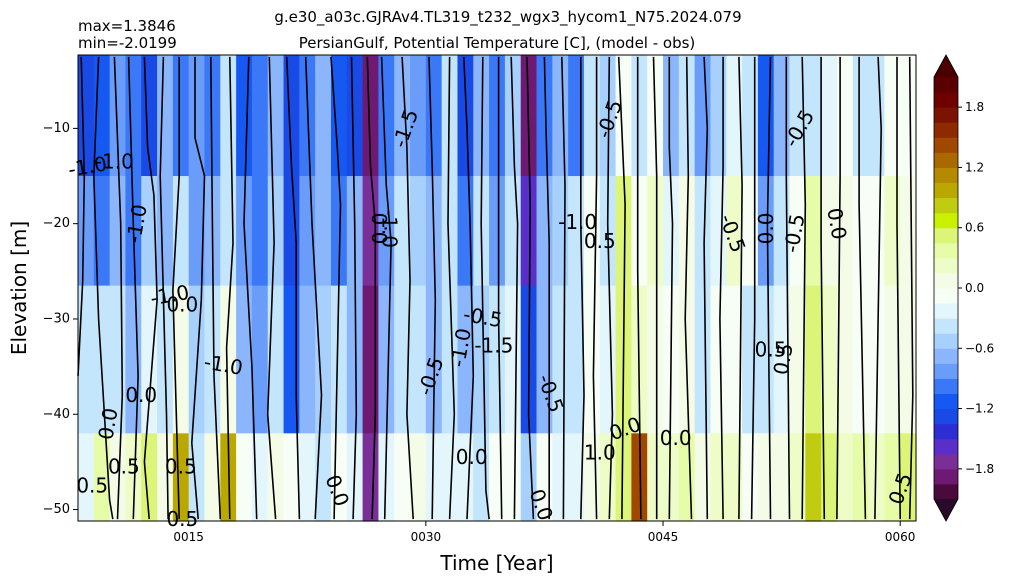 The height and width of the screenshot is (584, 1011). Describe the element at coordinates (127, 26) in the screenshot. I see `max-stat: max=1.3846` at that location.